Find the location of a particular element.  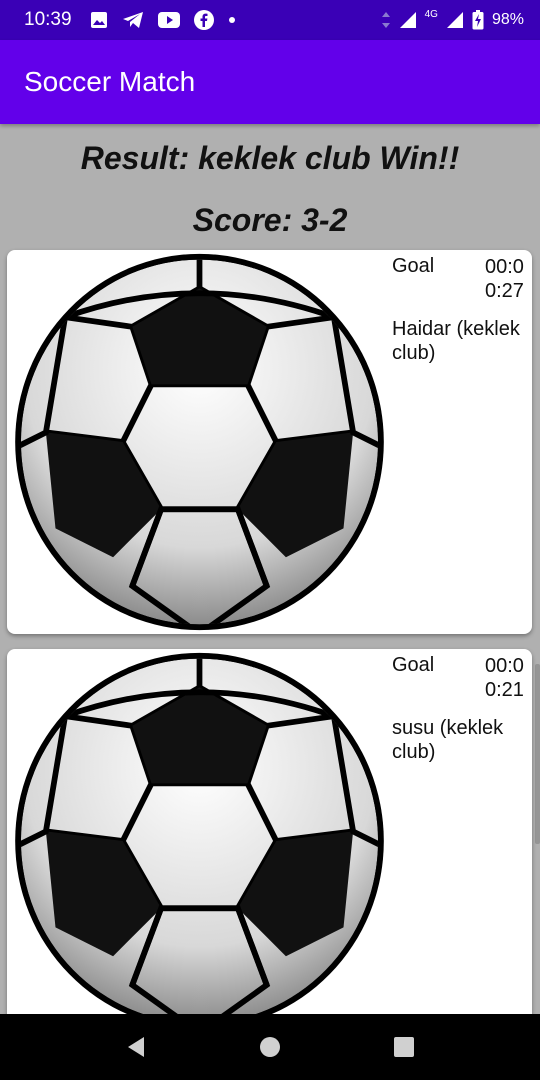

facebook-icon is located at coordinates (203, 20).